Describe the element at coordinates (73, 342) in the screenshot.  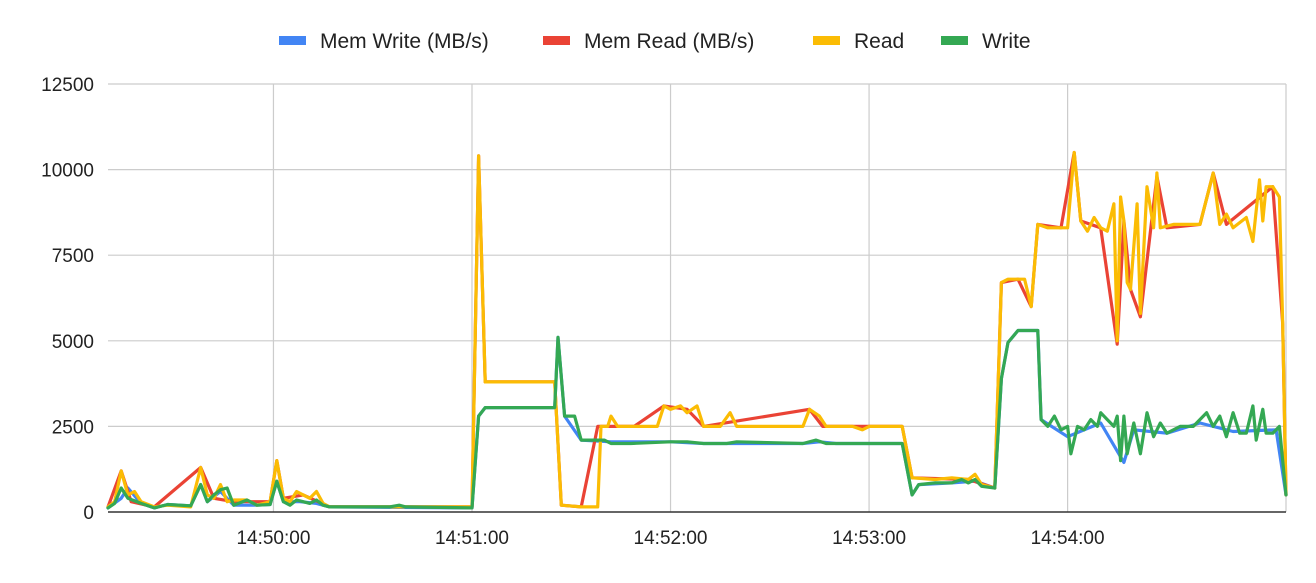
I see `y-tick-label: 5000` at that location.